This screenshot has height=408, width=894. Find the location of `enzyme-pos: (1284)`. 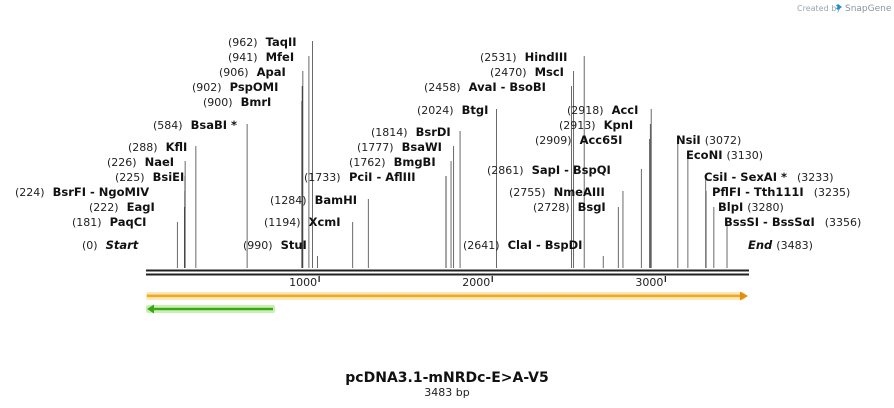

enzyme-pos: (1284) is located at coordinates (288, 200).